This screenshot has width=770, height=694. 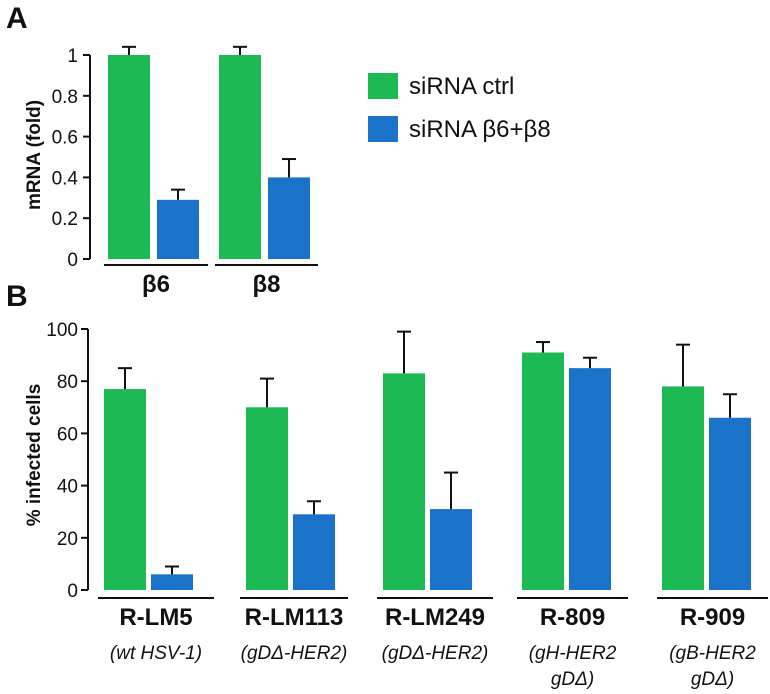 I want to click on panel-a-category-label: β8, so click(x=267, y=284).